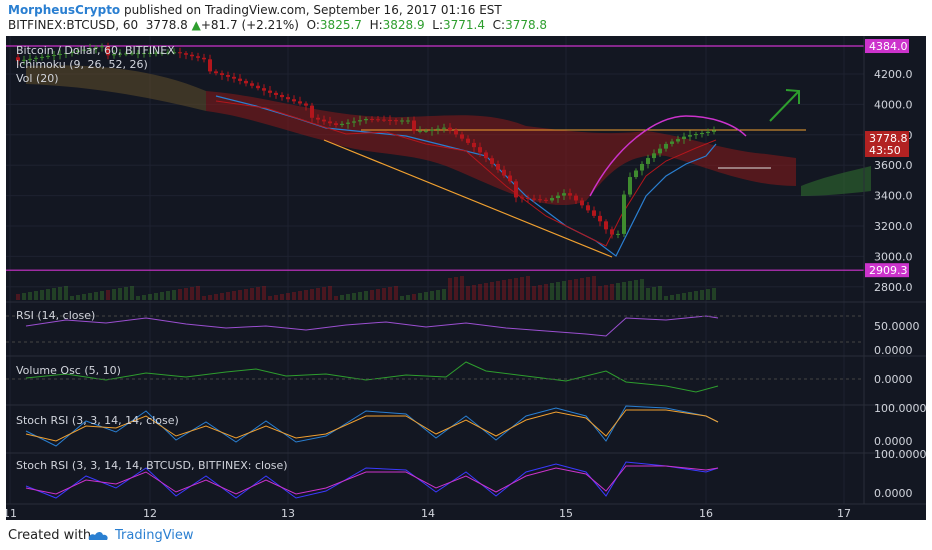 This screenshot has width=932, height=550. Describe the element at coordinates (55, 315) in the screenshot. I see `rsi-title: RSI (14, close)` at that location.